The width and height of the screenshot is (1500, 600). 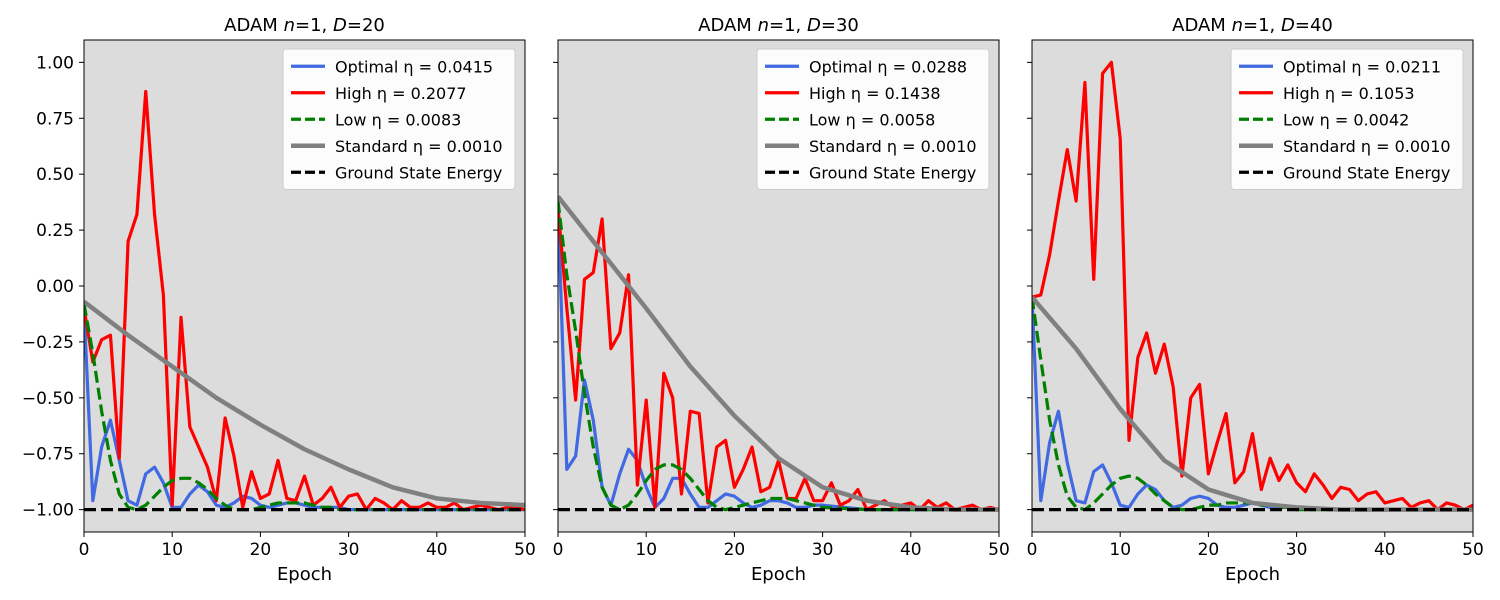 I want to click on panel-title: ADAM n=1, D=20, so click(x=304, y=25).